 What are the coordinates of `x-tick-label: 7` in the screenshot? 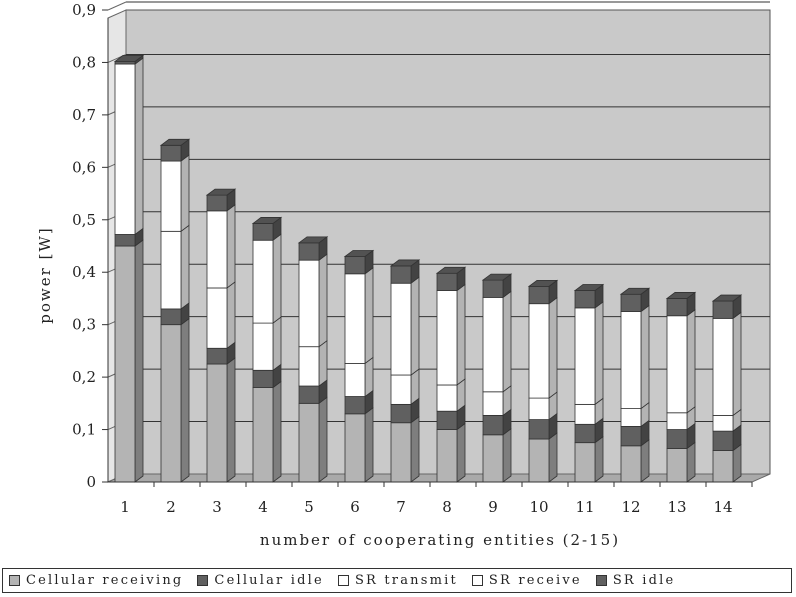 It's located at (401, 507).